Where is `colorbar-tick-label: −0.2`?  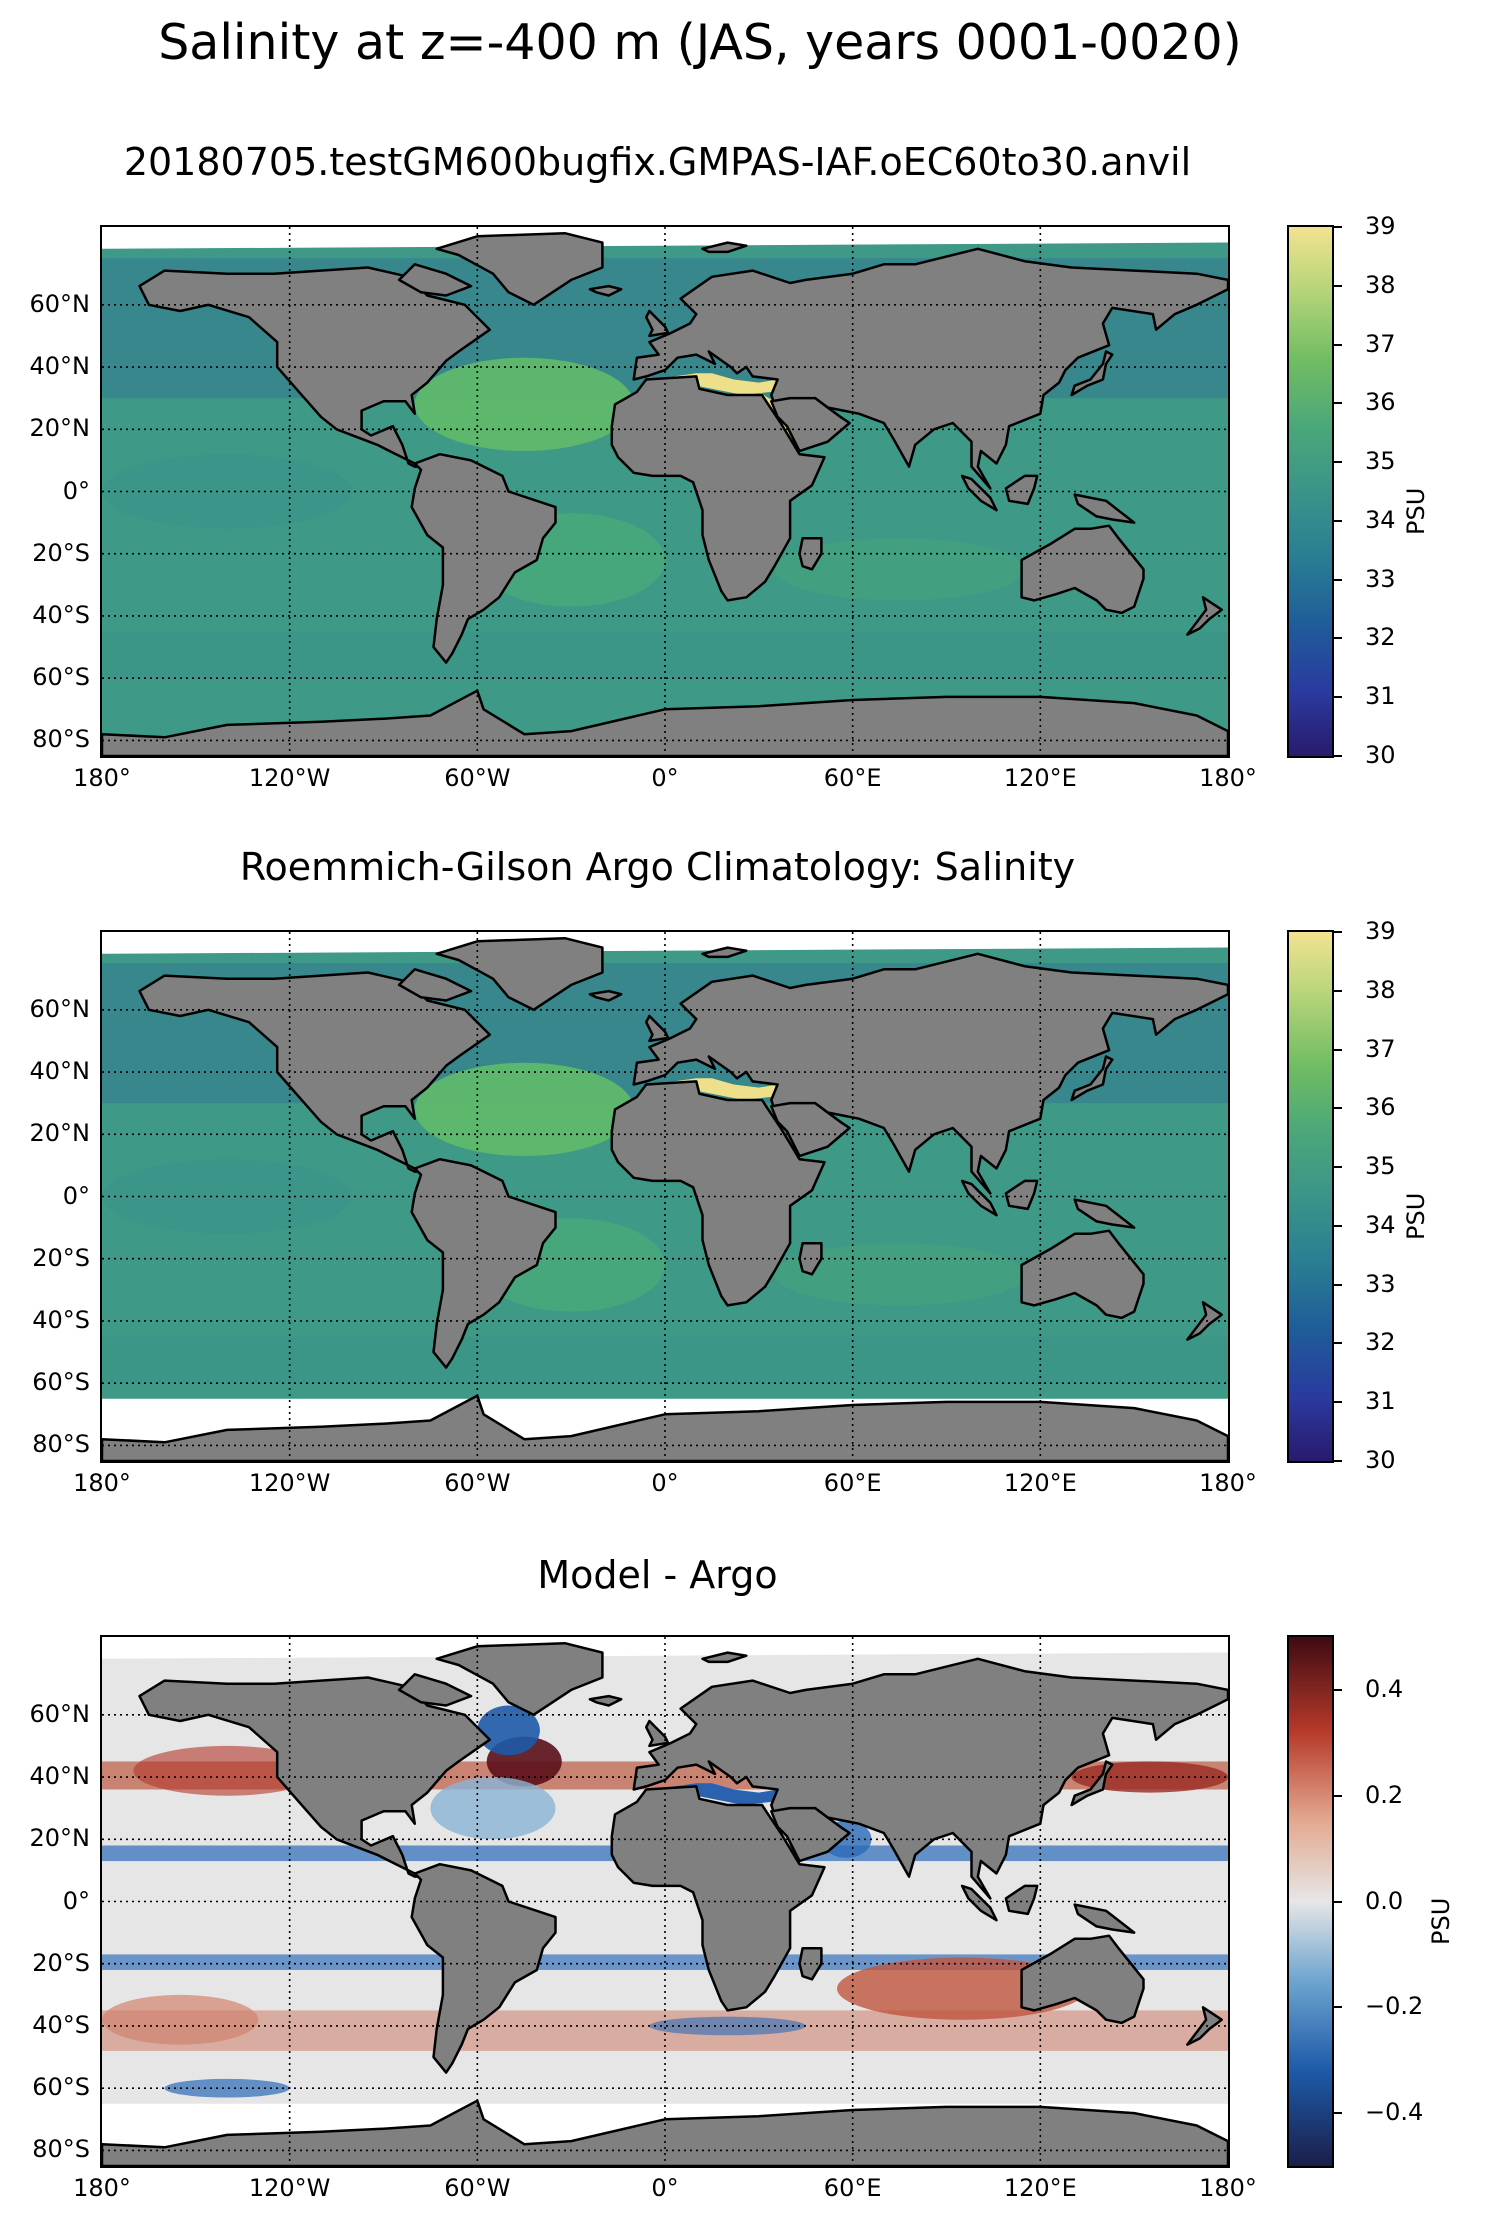 colorbar-tick-label: −0.2 is located at coordinates (1394, 2006).